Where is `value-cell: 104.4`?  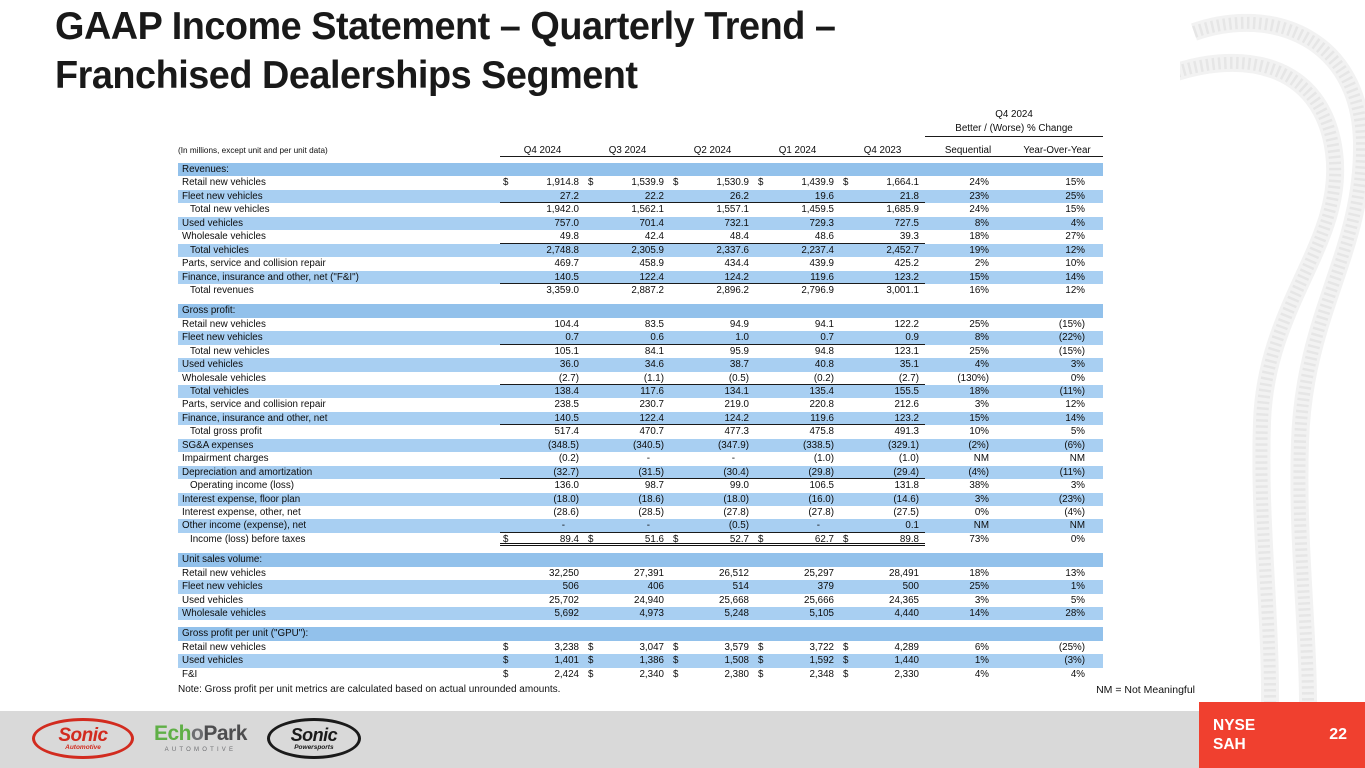
value-cell: 104.4 is located at coordinates (542, 324).